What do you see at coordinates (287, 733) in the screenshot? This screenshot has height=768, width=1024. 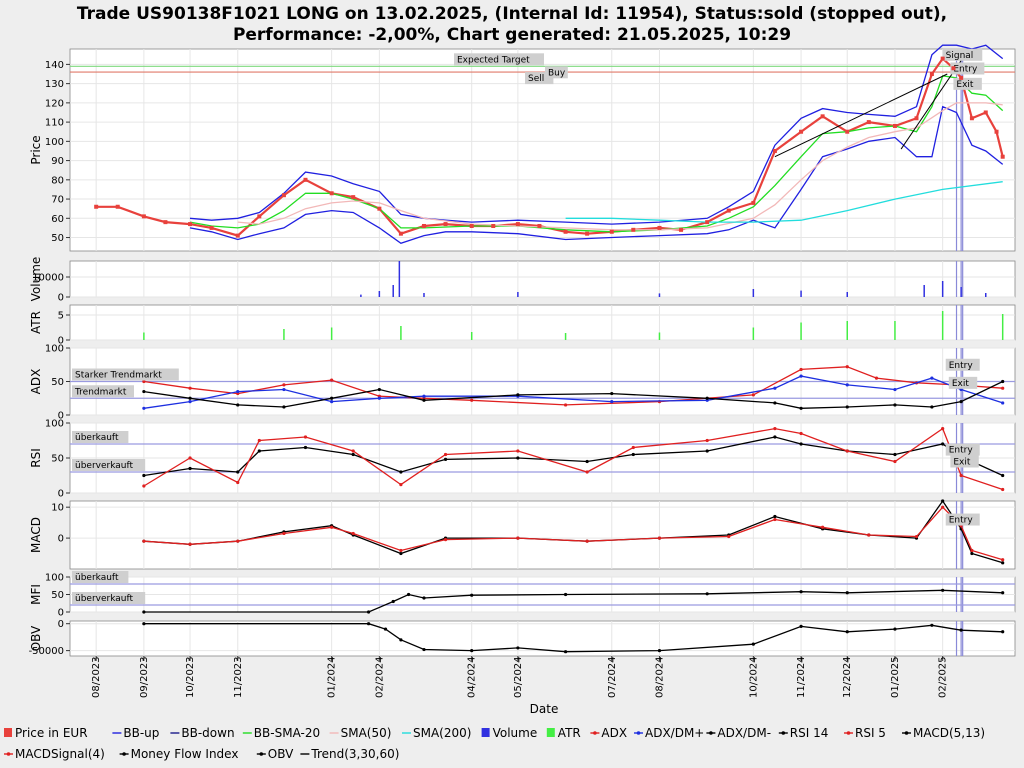 I see `legend-label: BB-SMA-20` at bounding box center [287, 733].